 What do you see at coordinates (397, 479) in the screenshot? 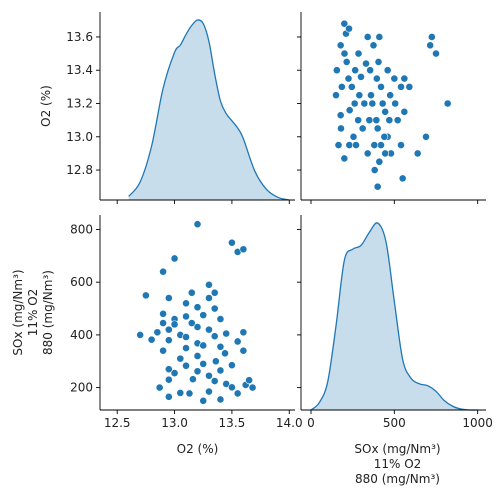
I see `x-axis-label-sox-line: 880 (mg/Nm³)` at bounding box center [397, 479].